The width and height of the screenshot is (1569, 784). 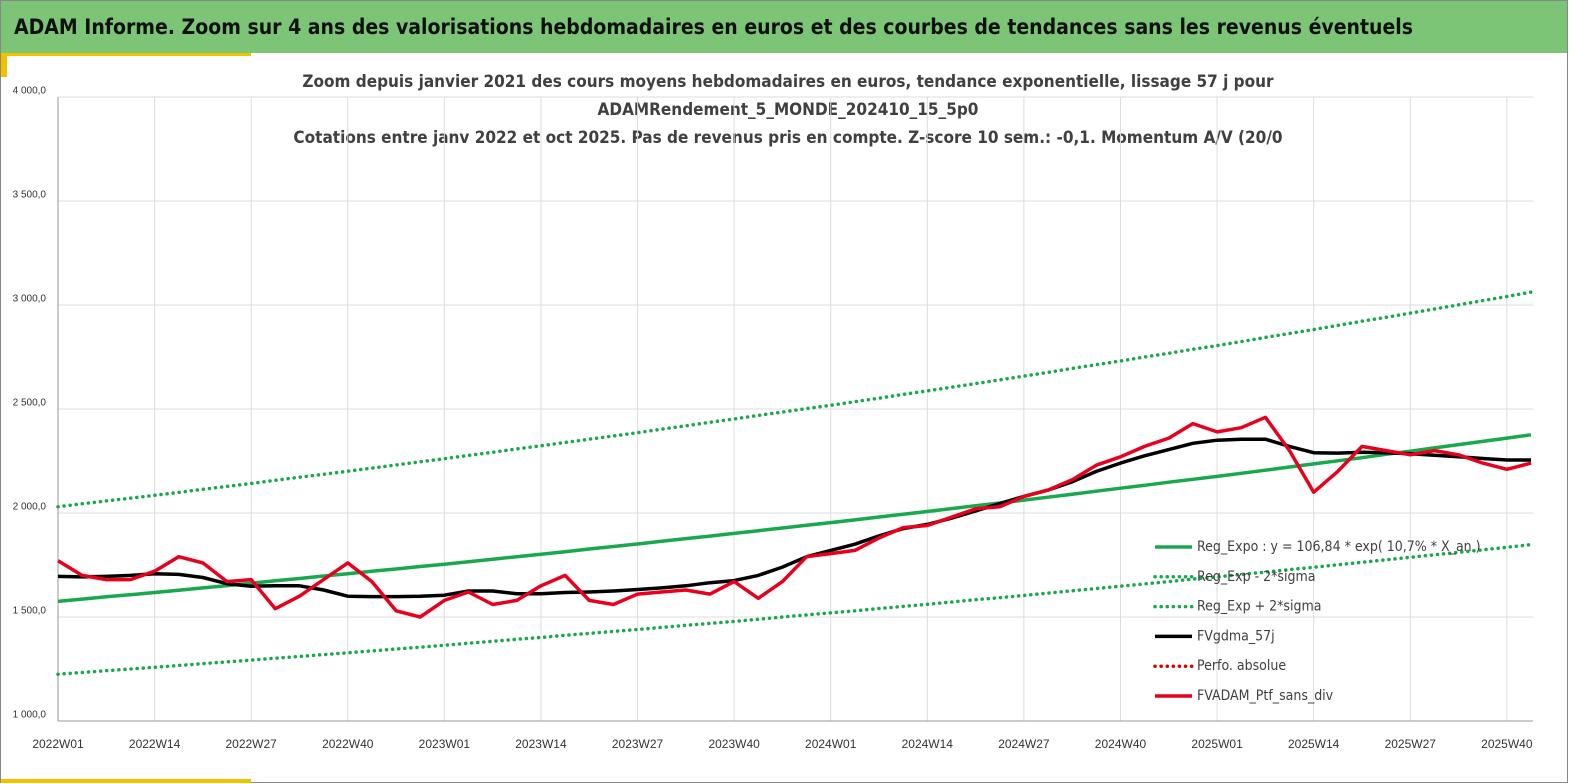 I want to click on x-tick-label: 2024W01, so click(x=831, y=744).